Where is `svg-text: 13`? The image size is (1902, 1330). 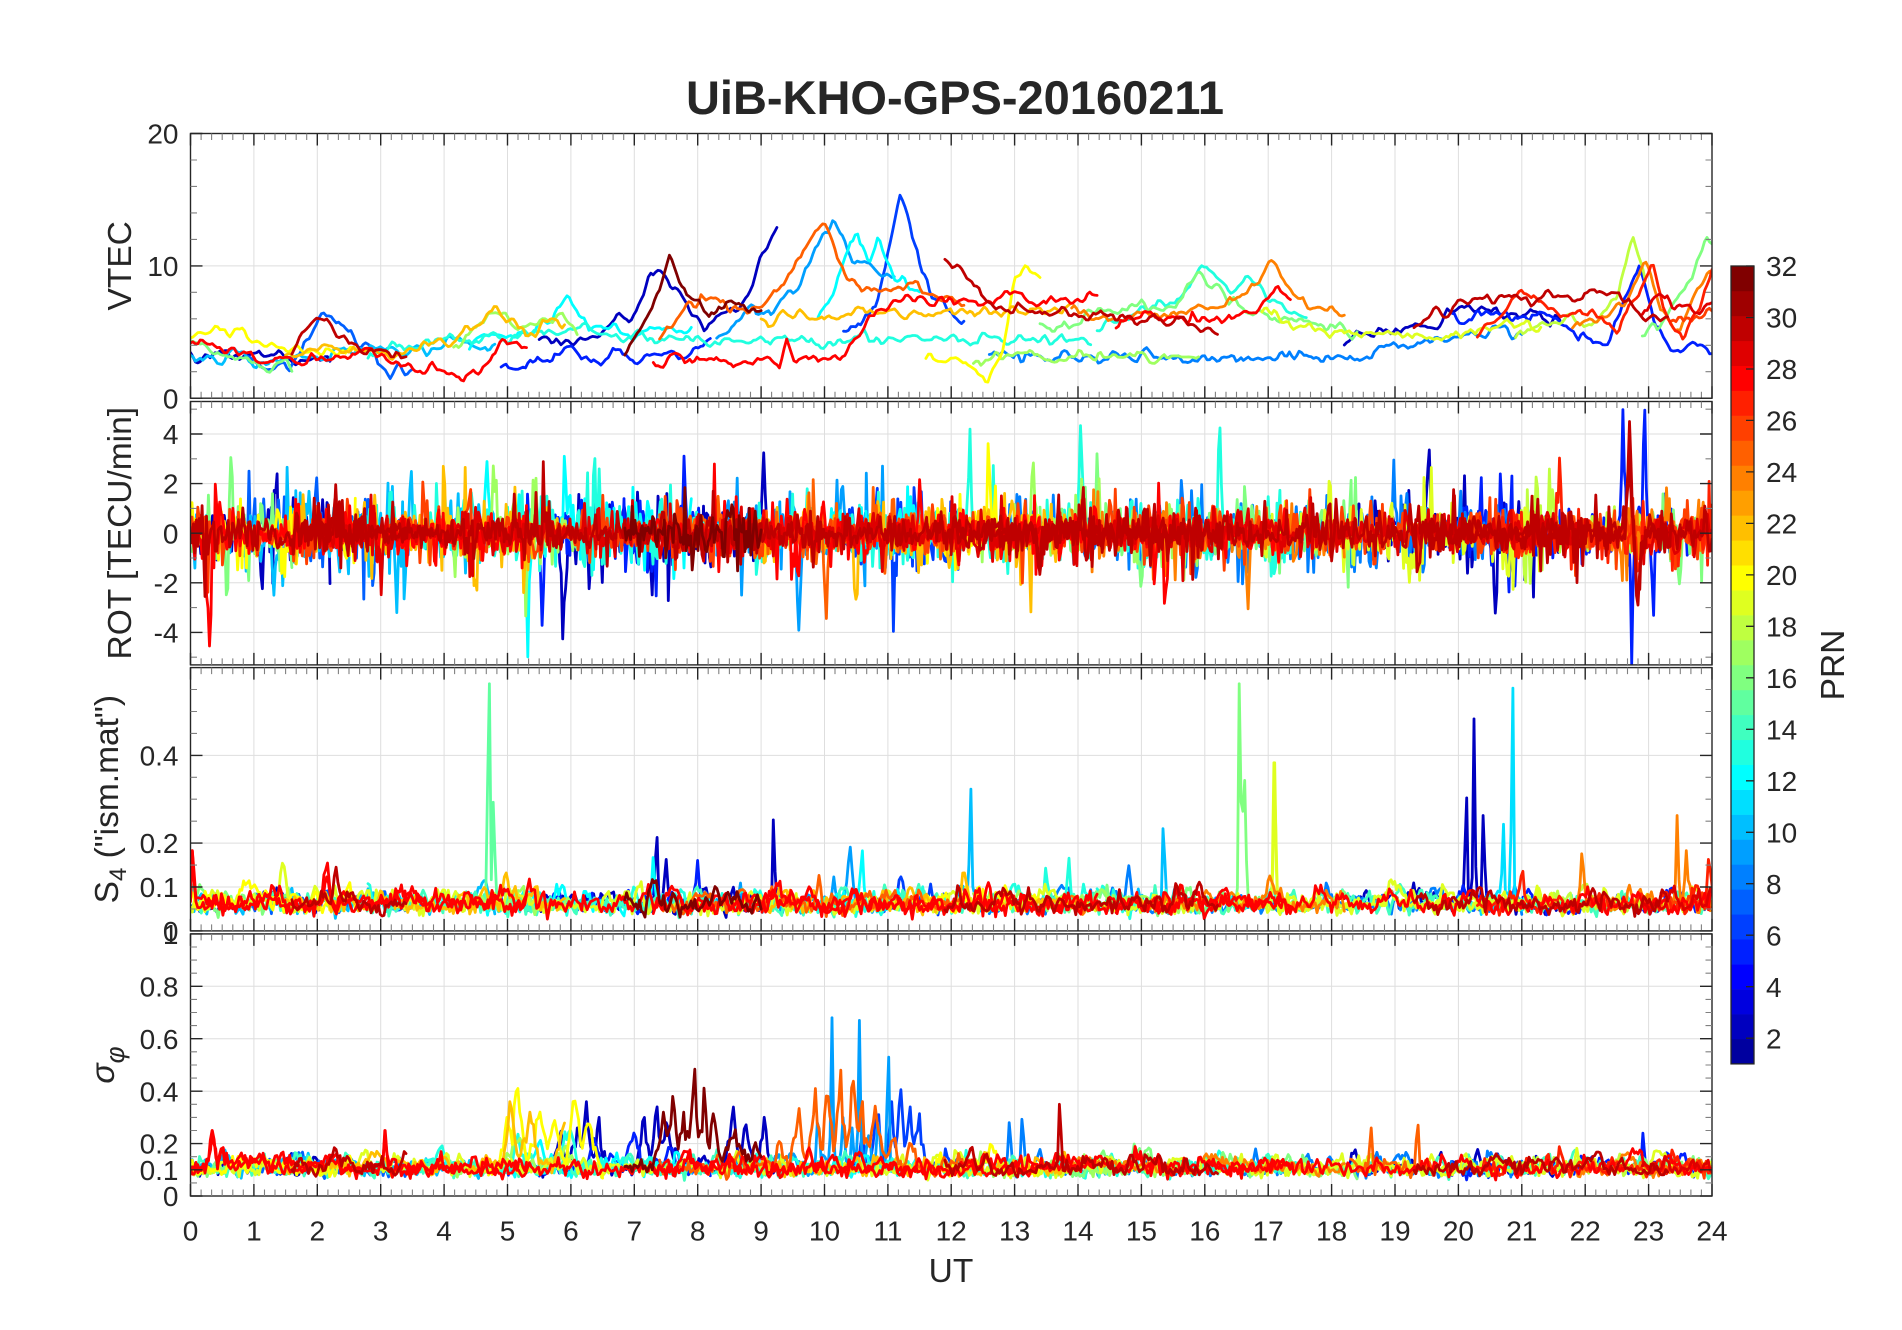 svg-text: 13 is located at coordinates (1014, 1231).